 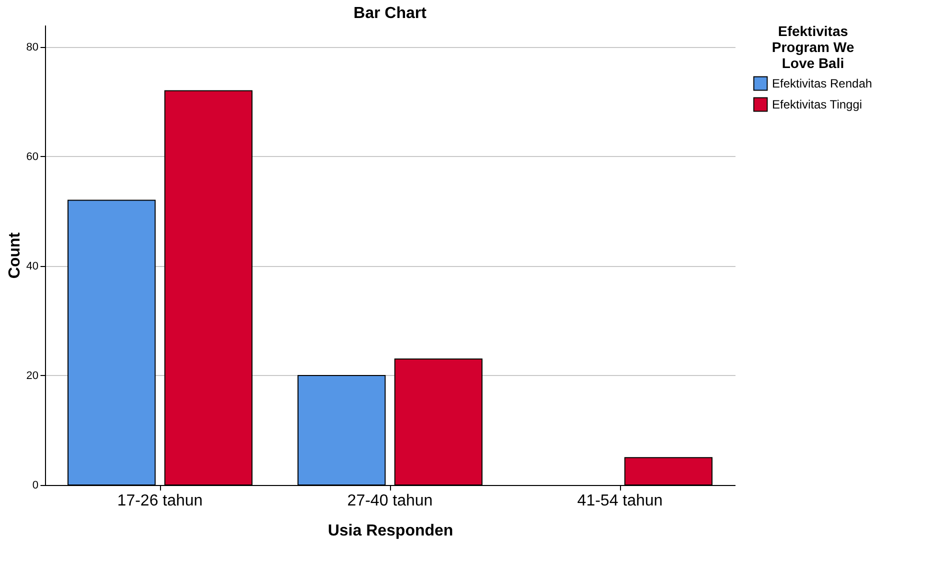 I want to click on x-tick-label: 17-26 tahun, so click(x=160, y=501).